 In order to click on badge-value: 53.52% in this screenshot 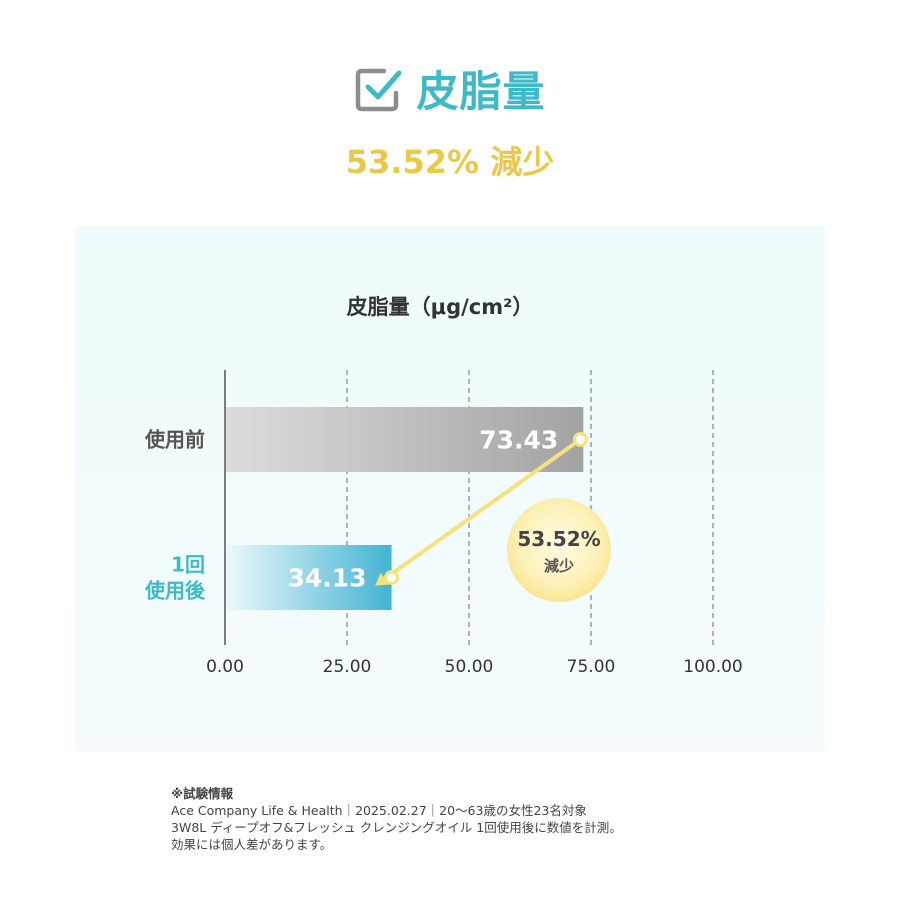, I will do `click(558, 539)`.